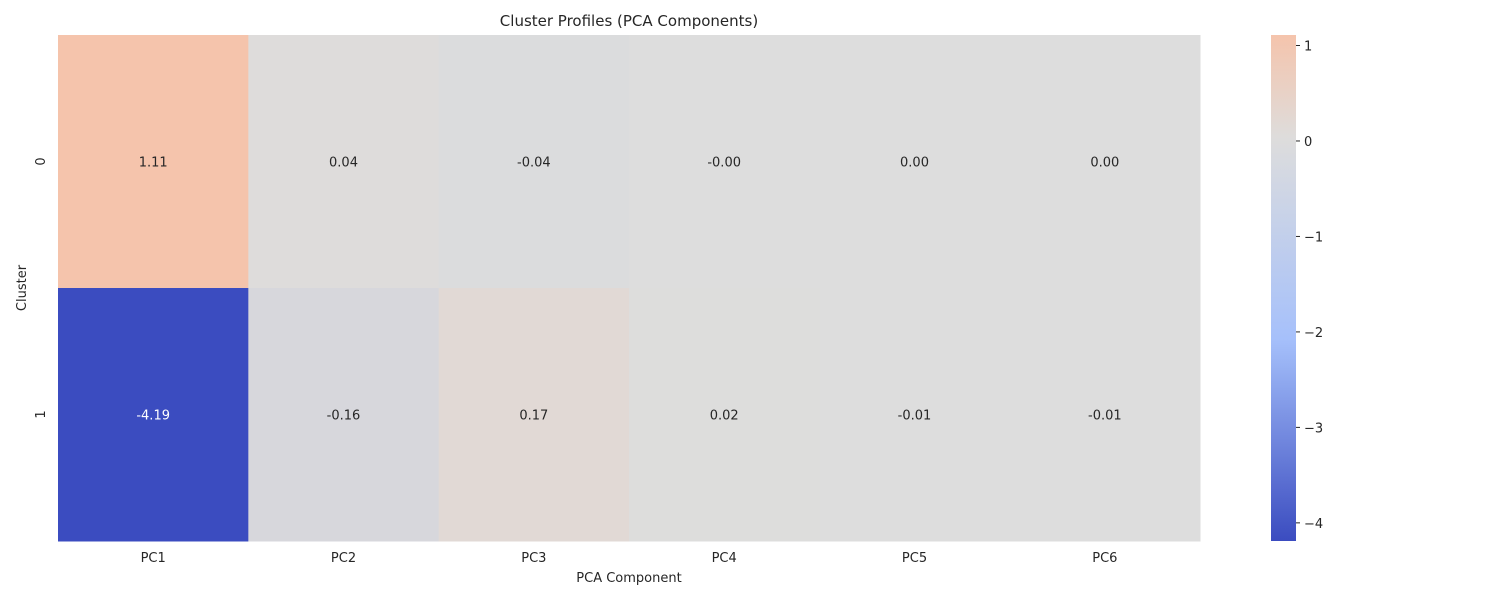 The image size is (1500, 600). Describe the element at coordinates (1309, 286) in the screenshot. I see `colorbar-ticks: 1 0 −1 −2 −3 −4` at that location.